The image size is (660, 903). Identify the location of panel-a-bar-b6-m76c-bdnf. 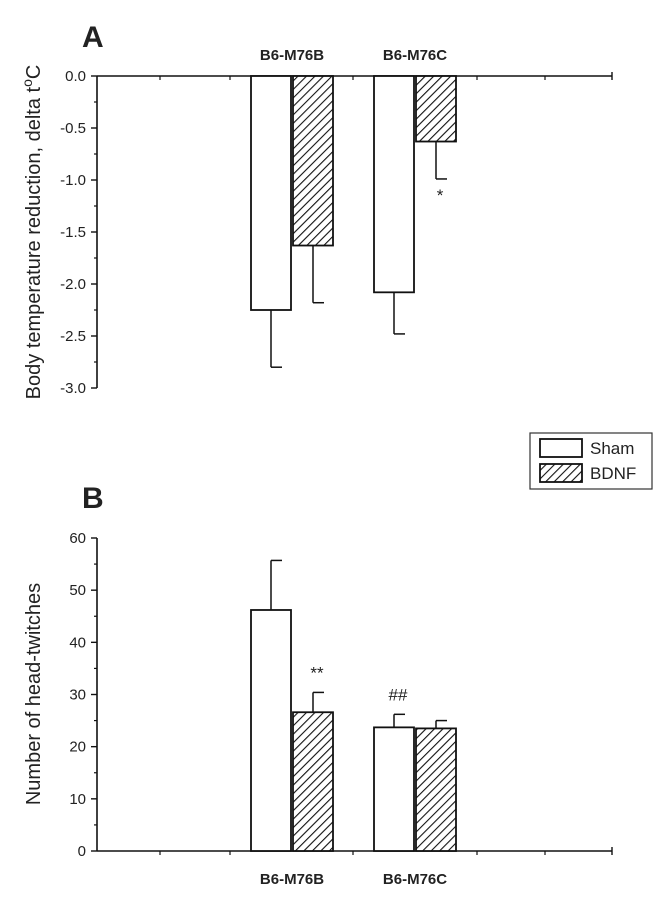
(436, 109).